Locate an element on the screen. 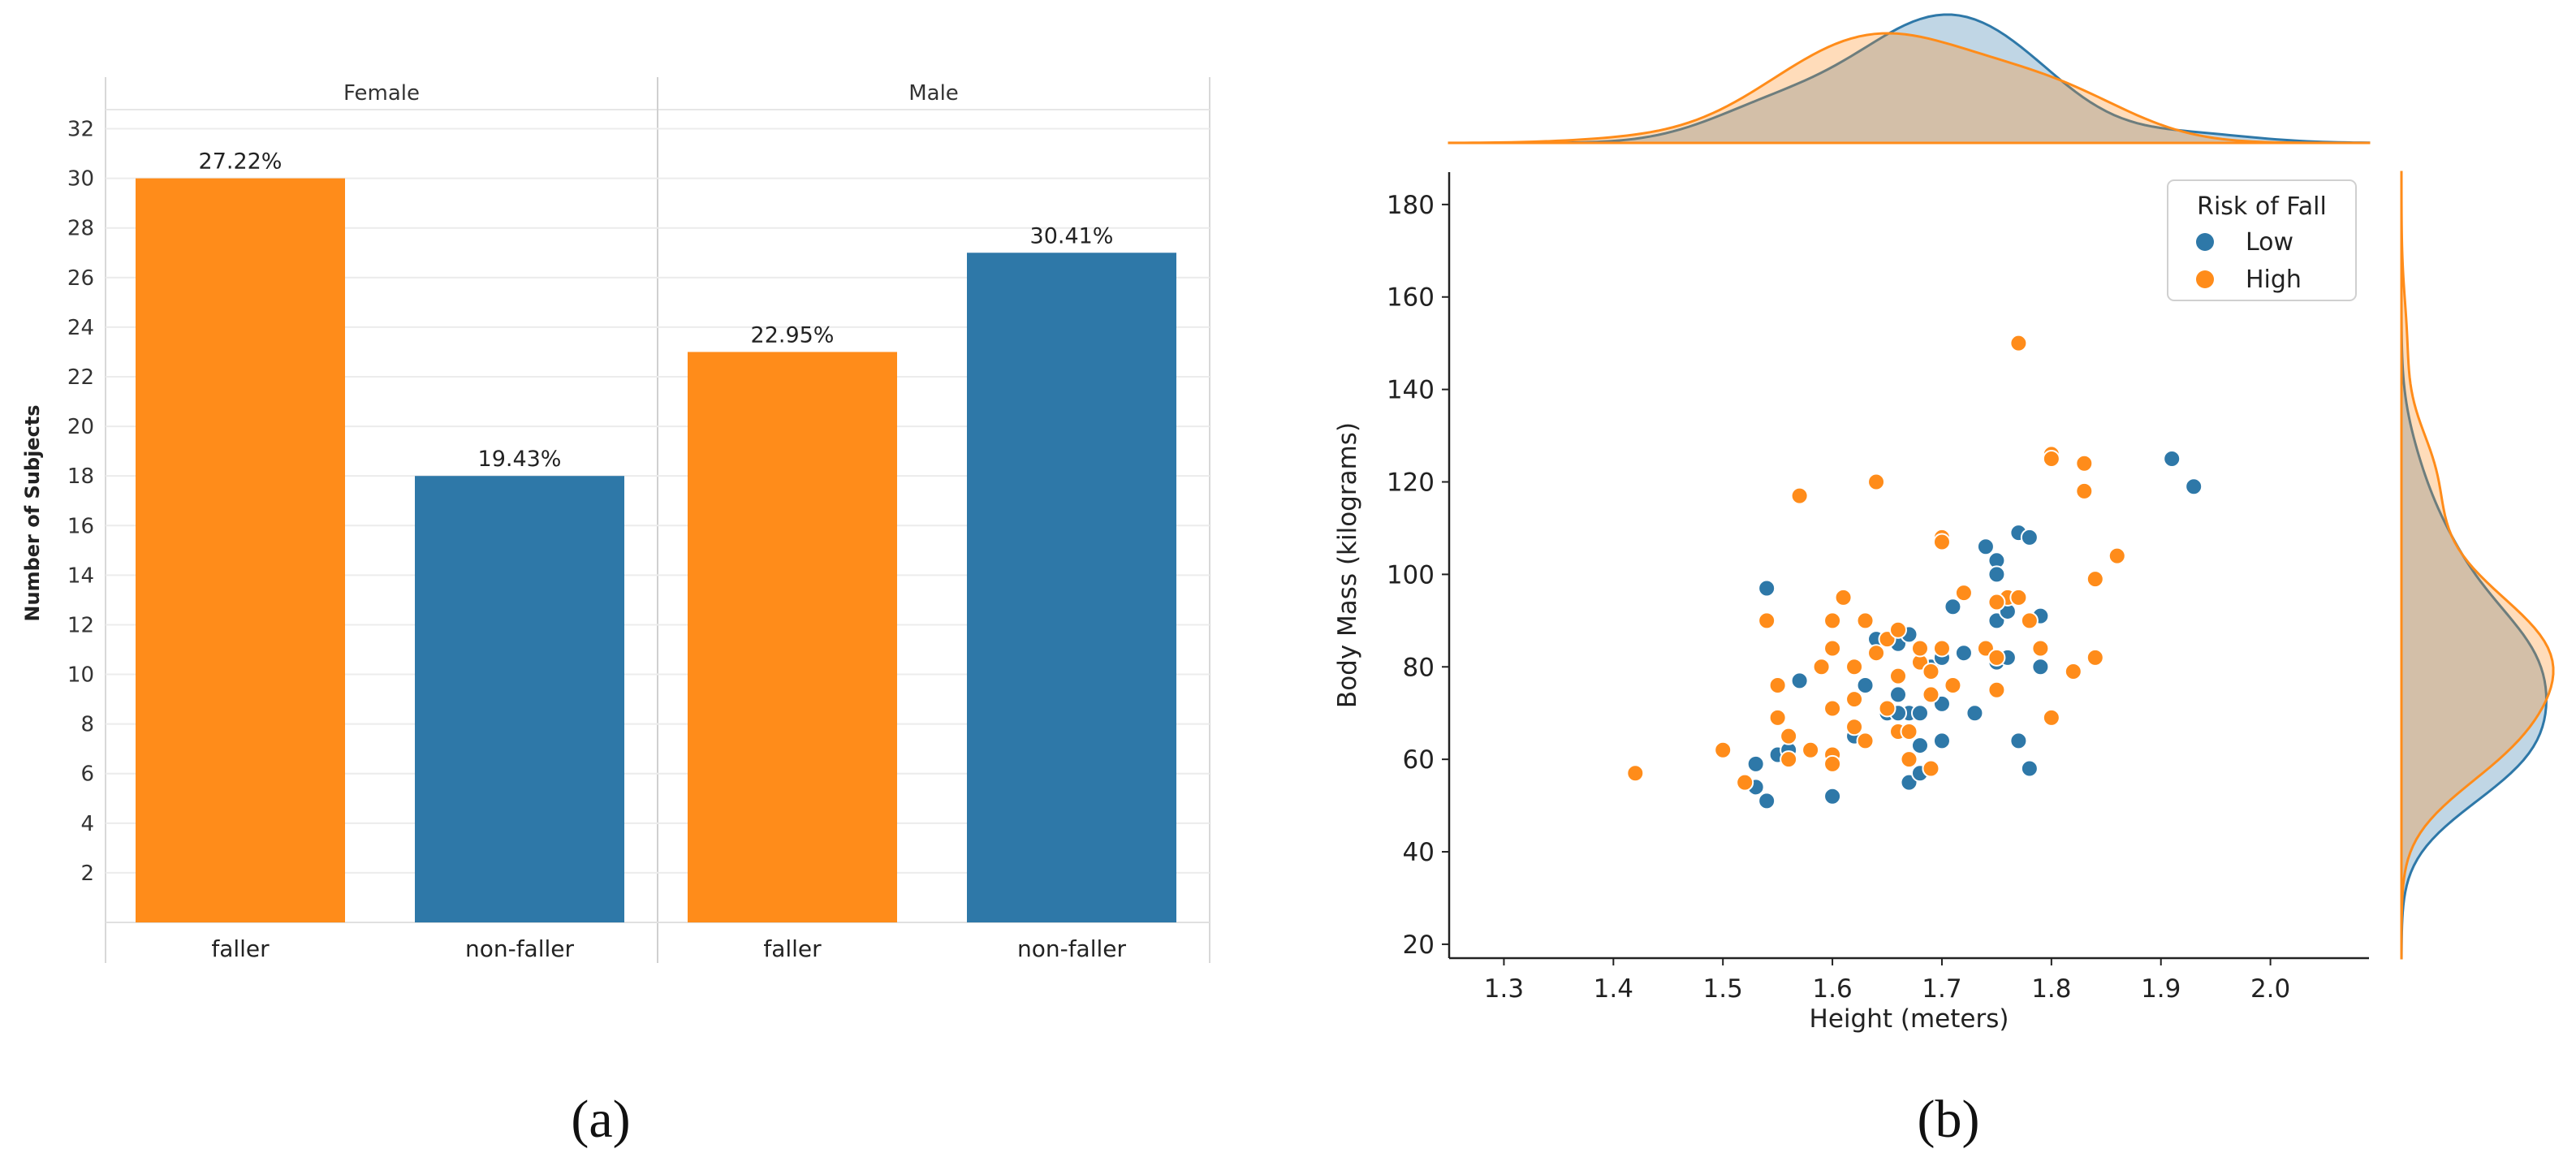 The height and width of the screenshot is (1166, 2576). y-tick-label: 12 is located at coordinates (80, 625).